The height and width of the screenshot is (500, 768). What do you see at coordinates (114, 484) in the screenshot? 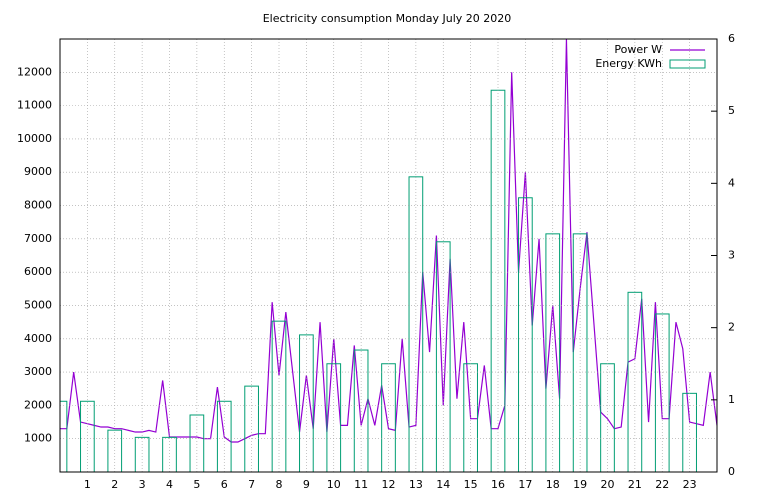
I see `x-tick-label: 2` at bounding box center [114, 484].